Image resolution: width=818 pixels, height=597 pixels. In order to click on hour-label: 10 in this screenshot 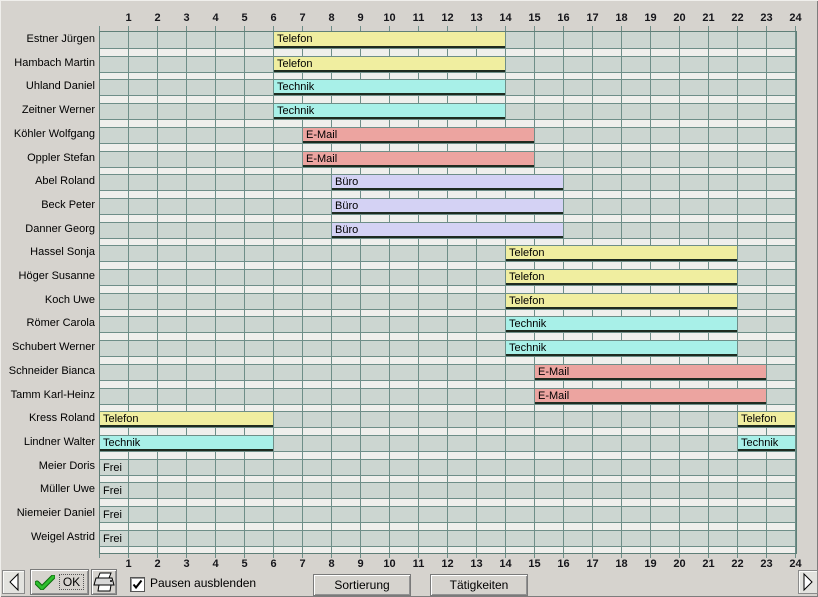, I will do `click(389, 564)`.